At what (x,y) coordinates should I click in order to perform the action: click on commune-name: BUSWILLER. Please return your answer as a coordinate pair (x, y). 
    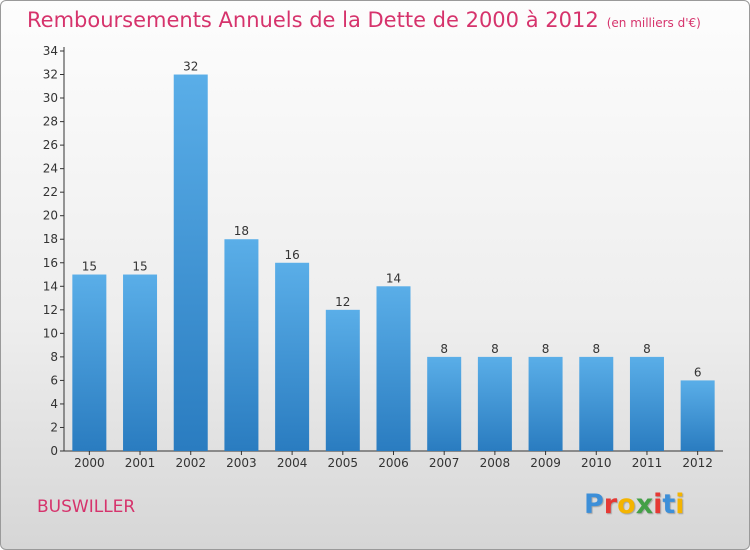
    Looking at the image, I should click on (86, 507).